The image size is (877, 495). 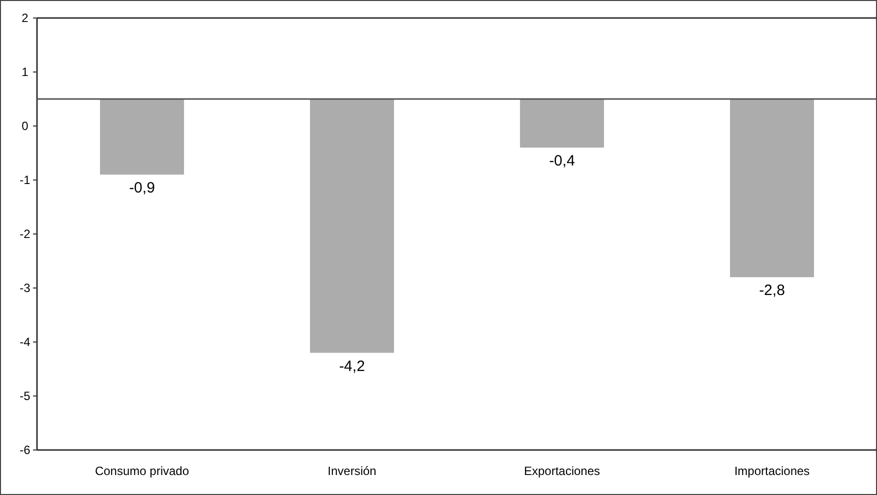 What do you see at coordinates (142, 471) in the screenshot?
I see `x-tick-label: Consumo privado` at bounding box center [142, 471].